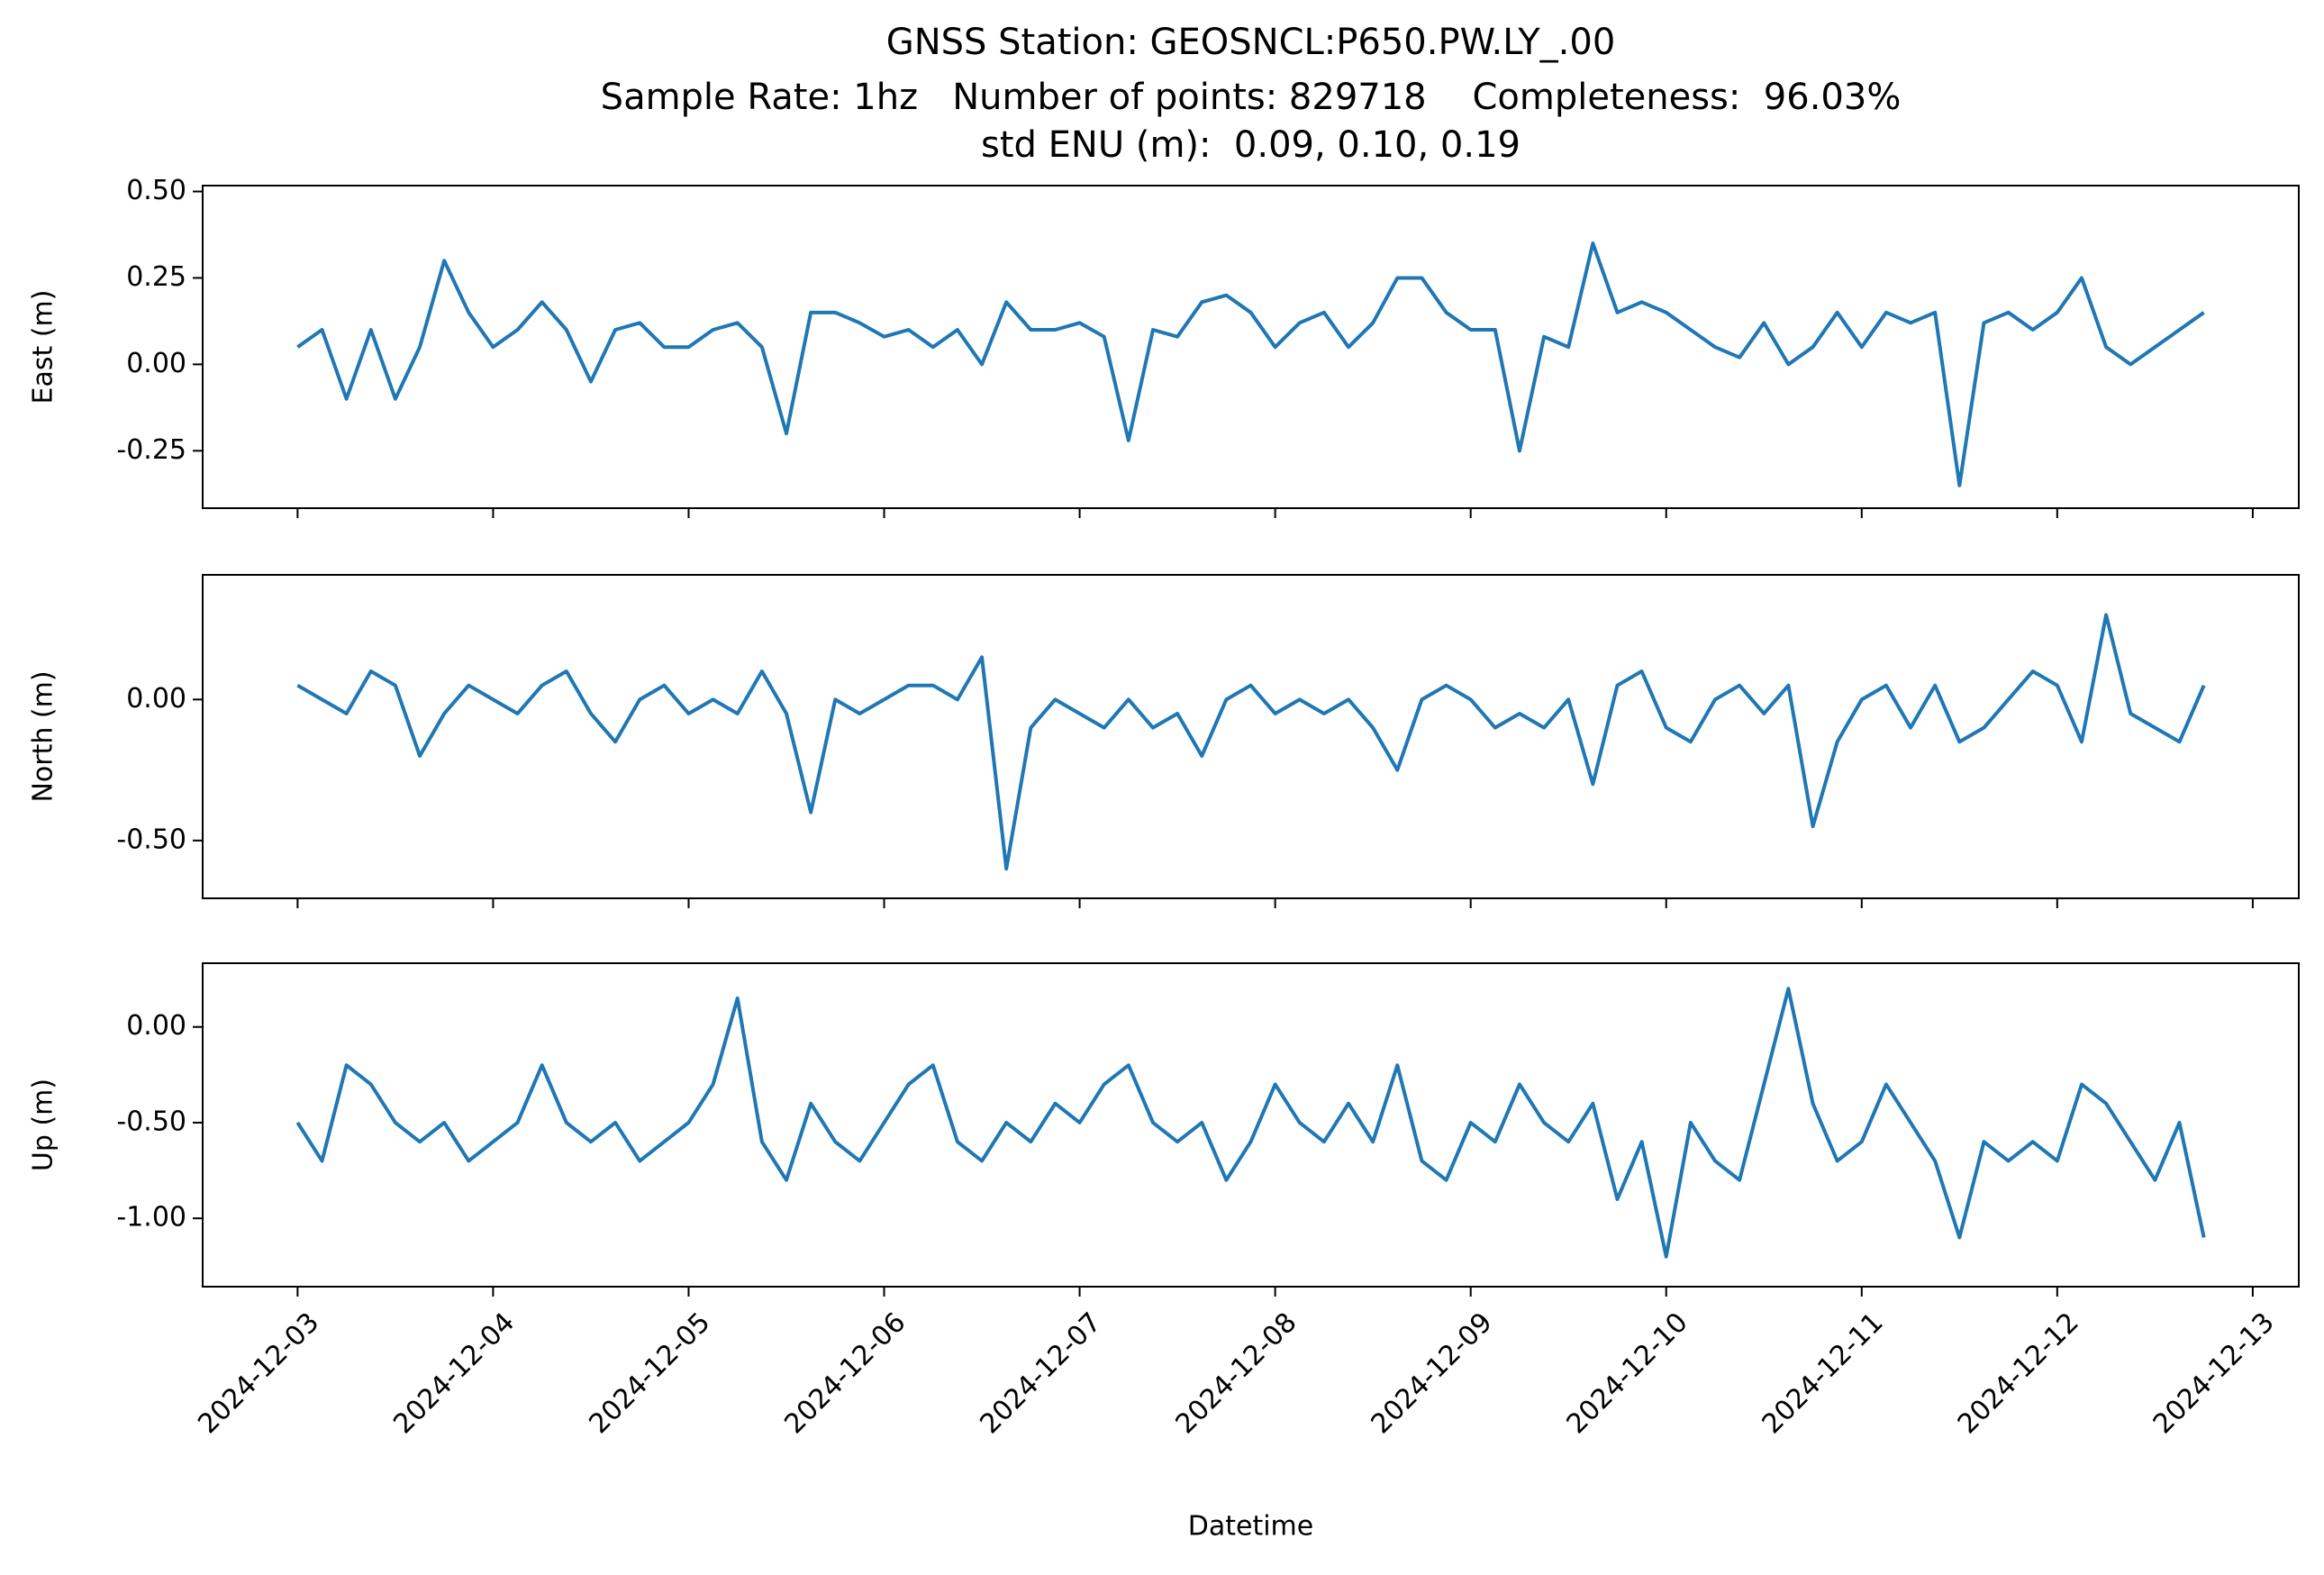 Image resolution: width=2324 pixels, height=1575 pixels. Describe the element at coordinates (43, 1125) in the screenshot. I see `y-axis-label: Up (m)` at that location.